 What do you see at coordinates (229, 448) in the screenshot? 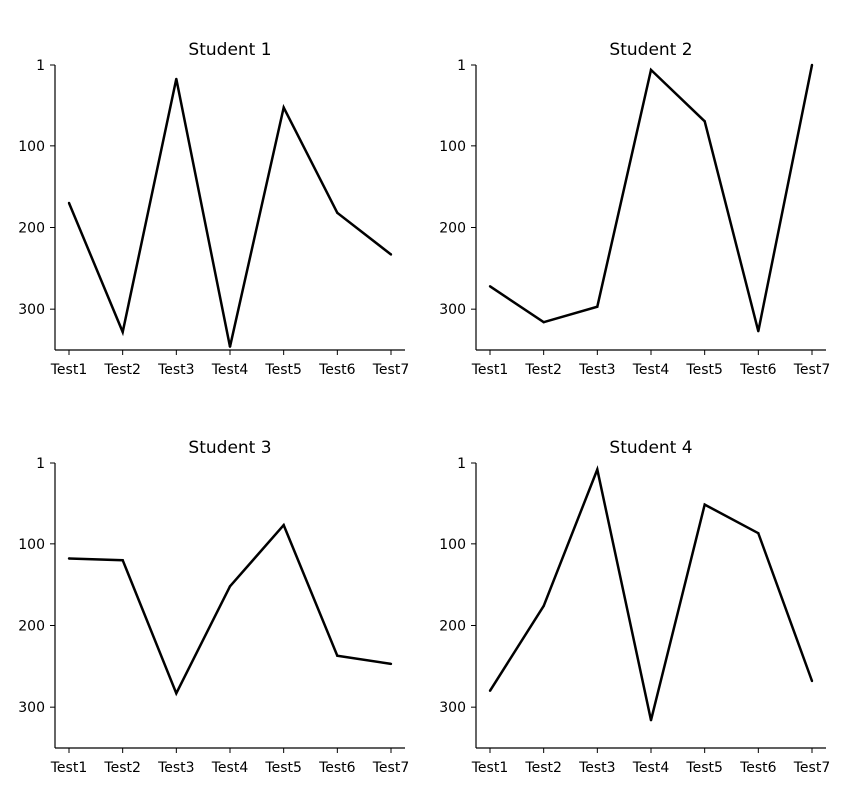
I see `panel-title: Student 3` at bounding box center [229, 448].